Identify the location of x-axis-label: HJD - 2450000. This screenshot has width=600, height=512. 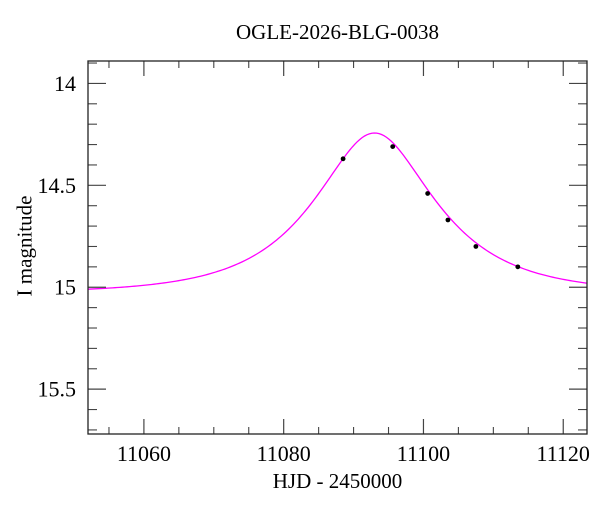
(337, 481).